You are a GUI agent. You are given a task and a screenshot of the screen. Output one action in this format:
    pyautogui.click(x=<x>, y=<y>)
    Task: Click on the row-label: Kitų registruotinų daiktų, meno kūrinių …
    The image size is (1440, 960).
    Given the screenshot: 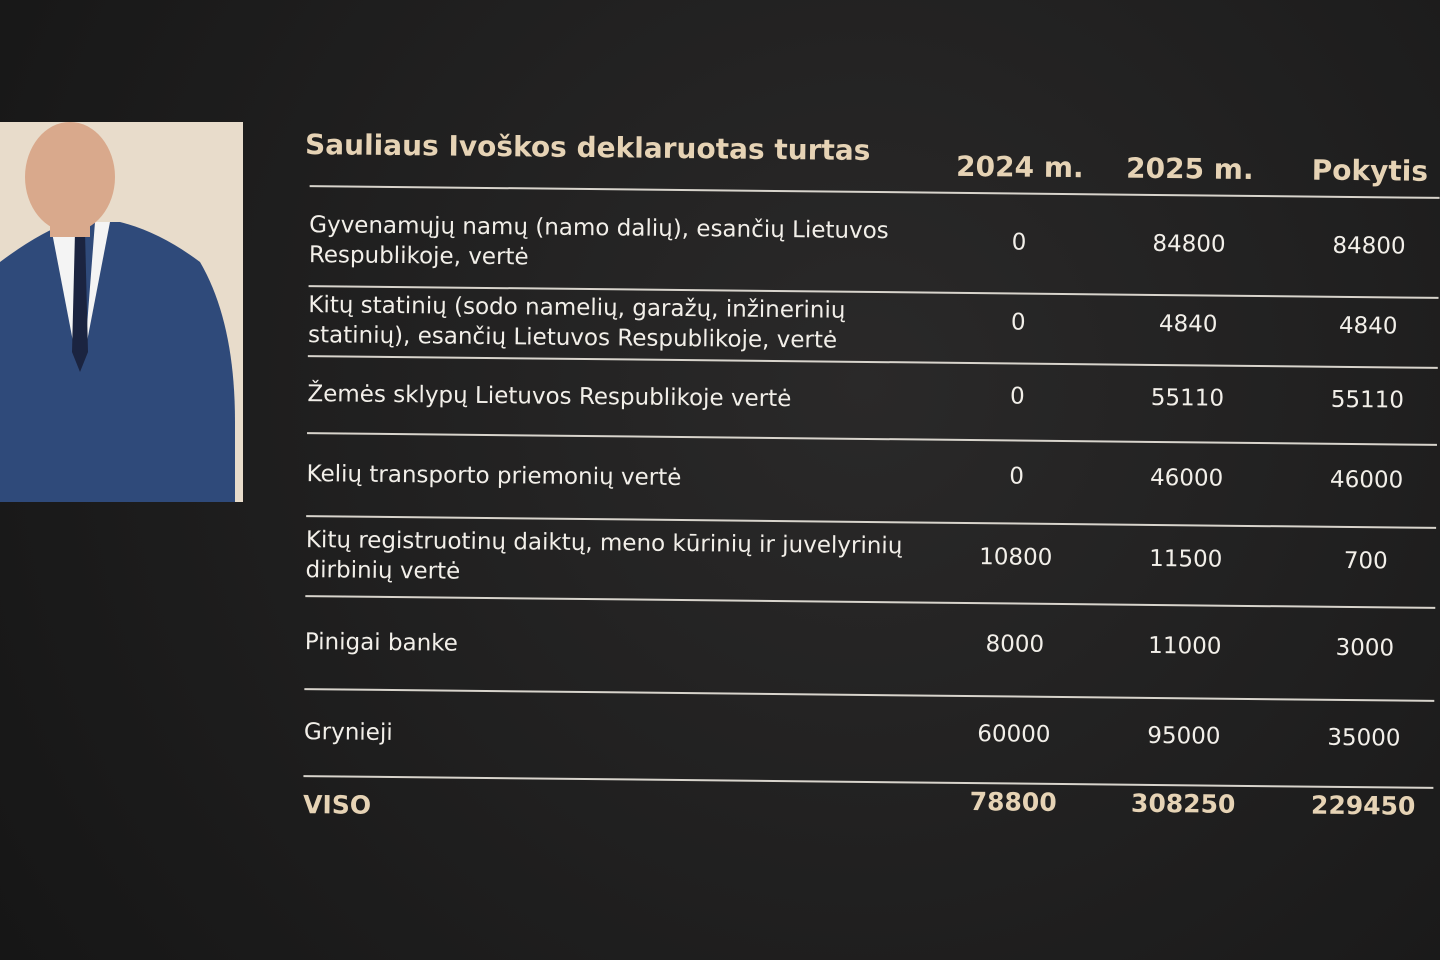 What is the action you would take?
    pyautogui.click(x=604, y=556)
    